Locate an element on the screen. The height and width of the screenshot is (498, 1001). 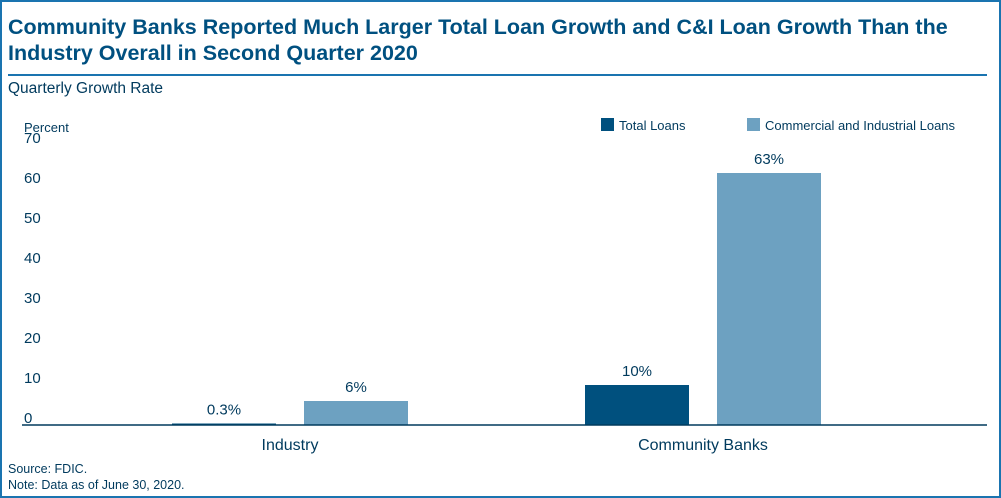
y-tick-label: 30 is located at coordinates (32, 298).